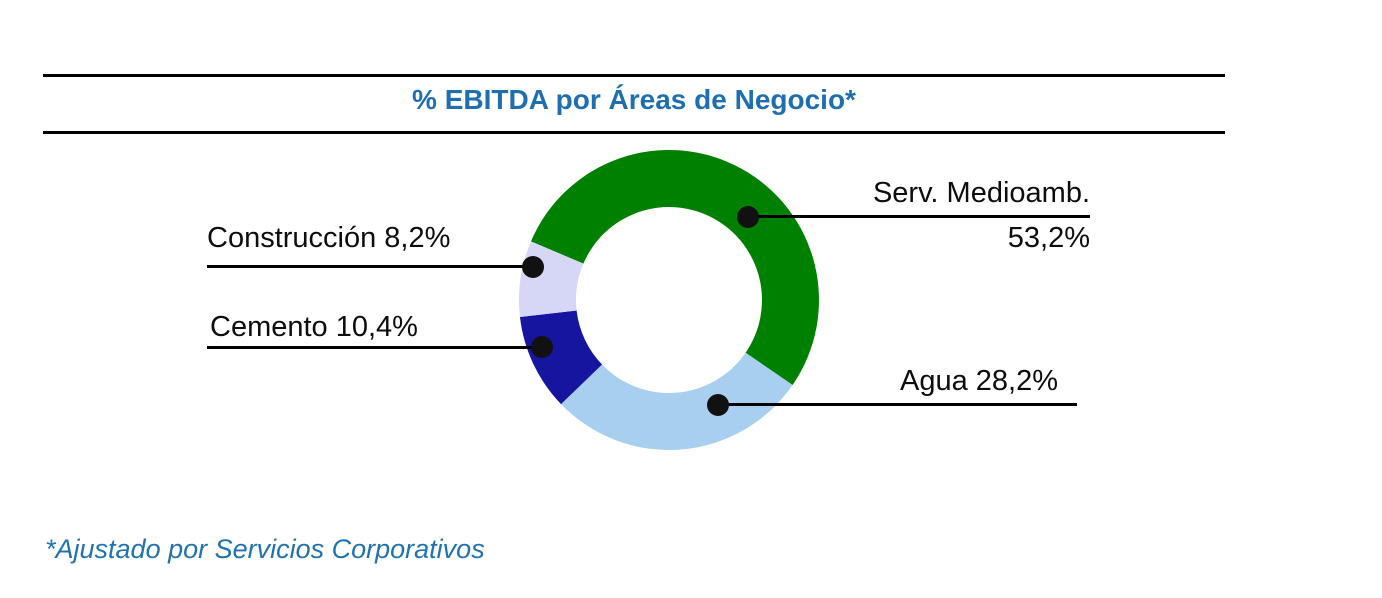  What do you see at coordinates (374, 347) in the screenshot?
I see `leader-line-cemento` at bounding box center [374, 347].